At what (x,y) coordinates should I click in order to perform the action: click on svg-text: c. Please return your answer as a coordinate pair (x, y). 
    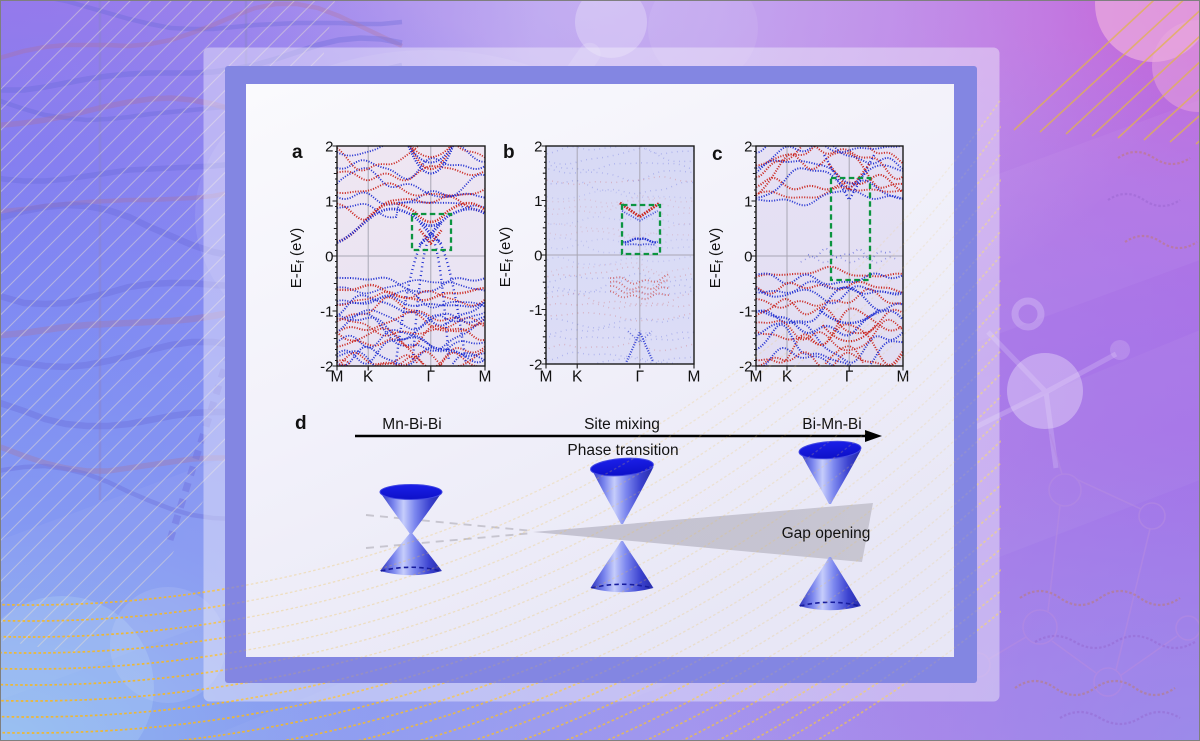
    Looking at the image, I should click on (717, 154).